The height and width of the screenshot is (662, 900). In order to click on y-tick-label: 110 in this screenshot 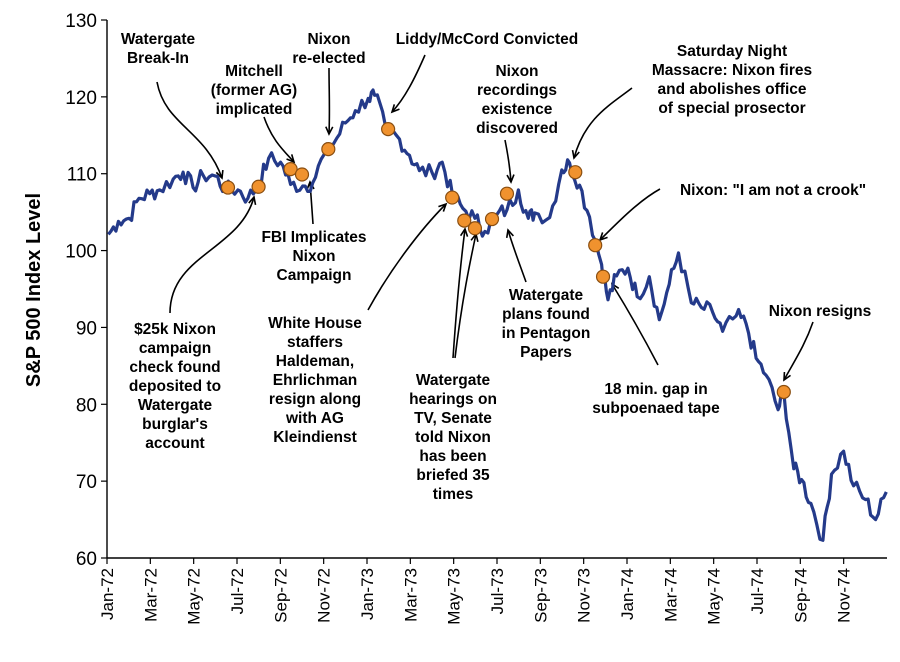, I will do `click(82, 175)`.